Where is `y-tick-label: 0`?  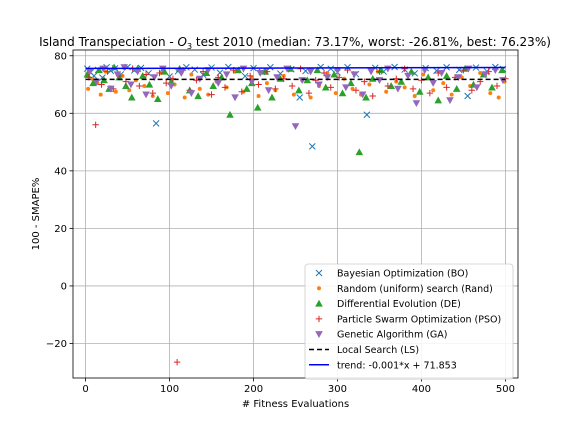 y-tick-label: 0 is located at coordinates (64, 286).